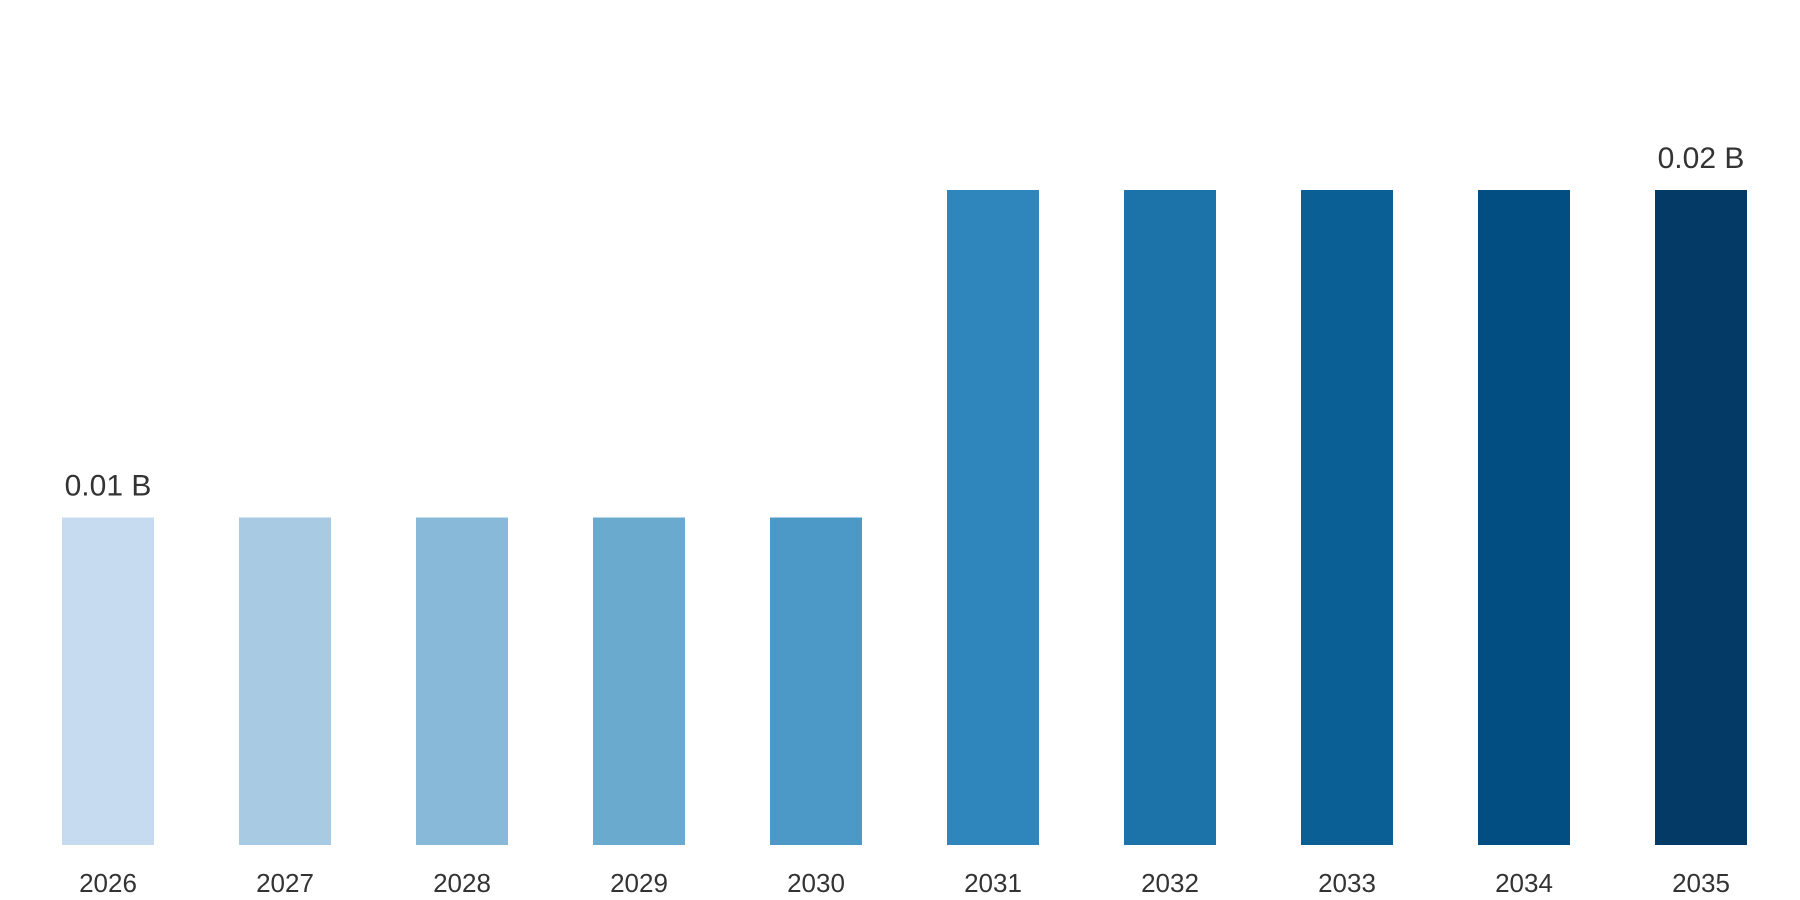 Image resolution: width=1800 pixels, height=900 pixels. Describe the element at coordinates (639, 681) in the screenshot. I see `bar-2029` at that location.